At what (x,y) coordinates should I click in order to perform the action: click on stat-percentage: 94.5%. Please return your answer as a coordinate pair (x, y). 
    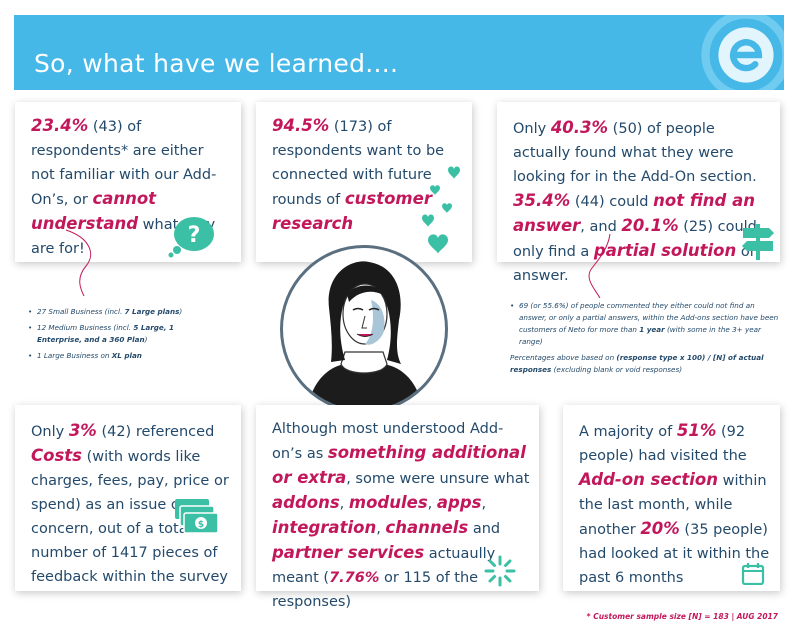
    Looking at the image, I should click on (301, 125).